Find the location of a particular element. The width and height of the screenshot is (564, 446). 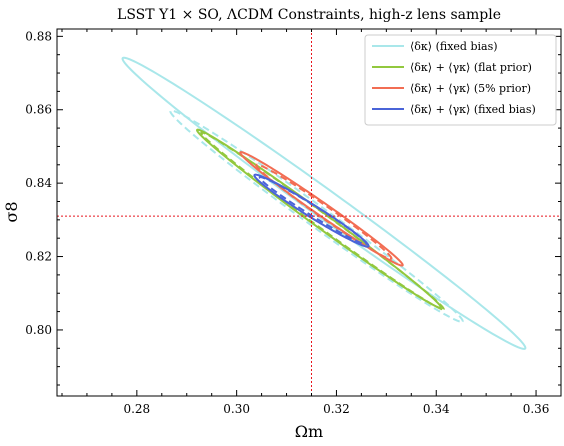

contour-series-3-dashed is located at coordinates (324, 211).